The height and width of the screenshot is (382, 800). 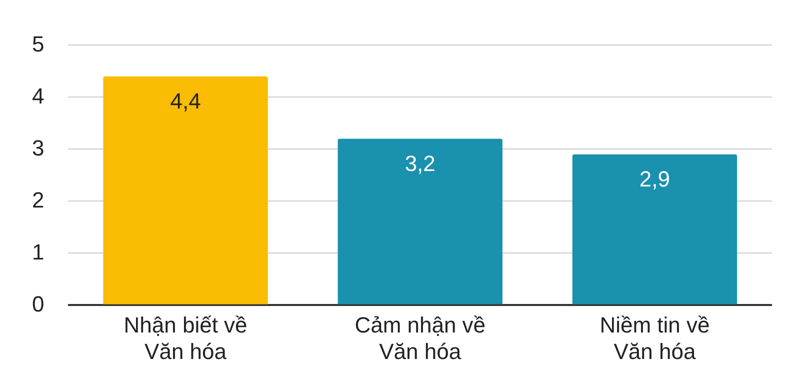 I want to click on x-tick-label: Cảm nhận về Văn hóa, so click(x=420, y=338).